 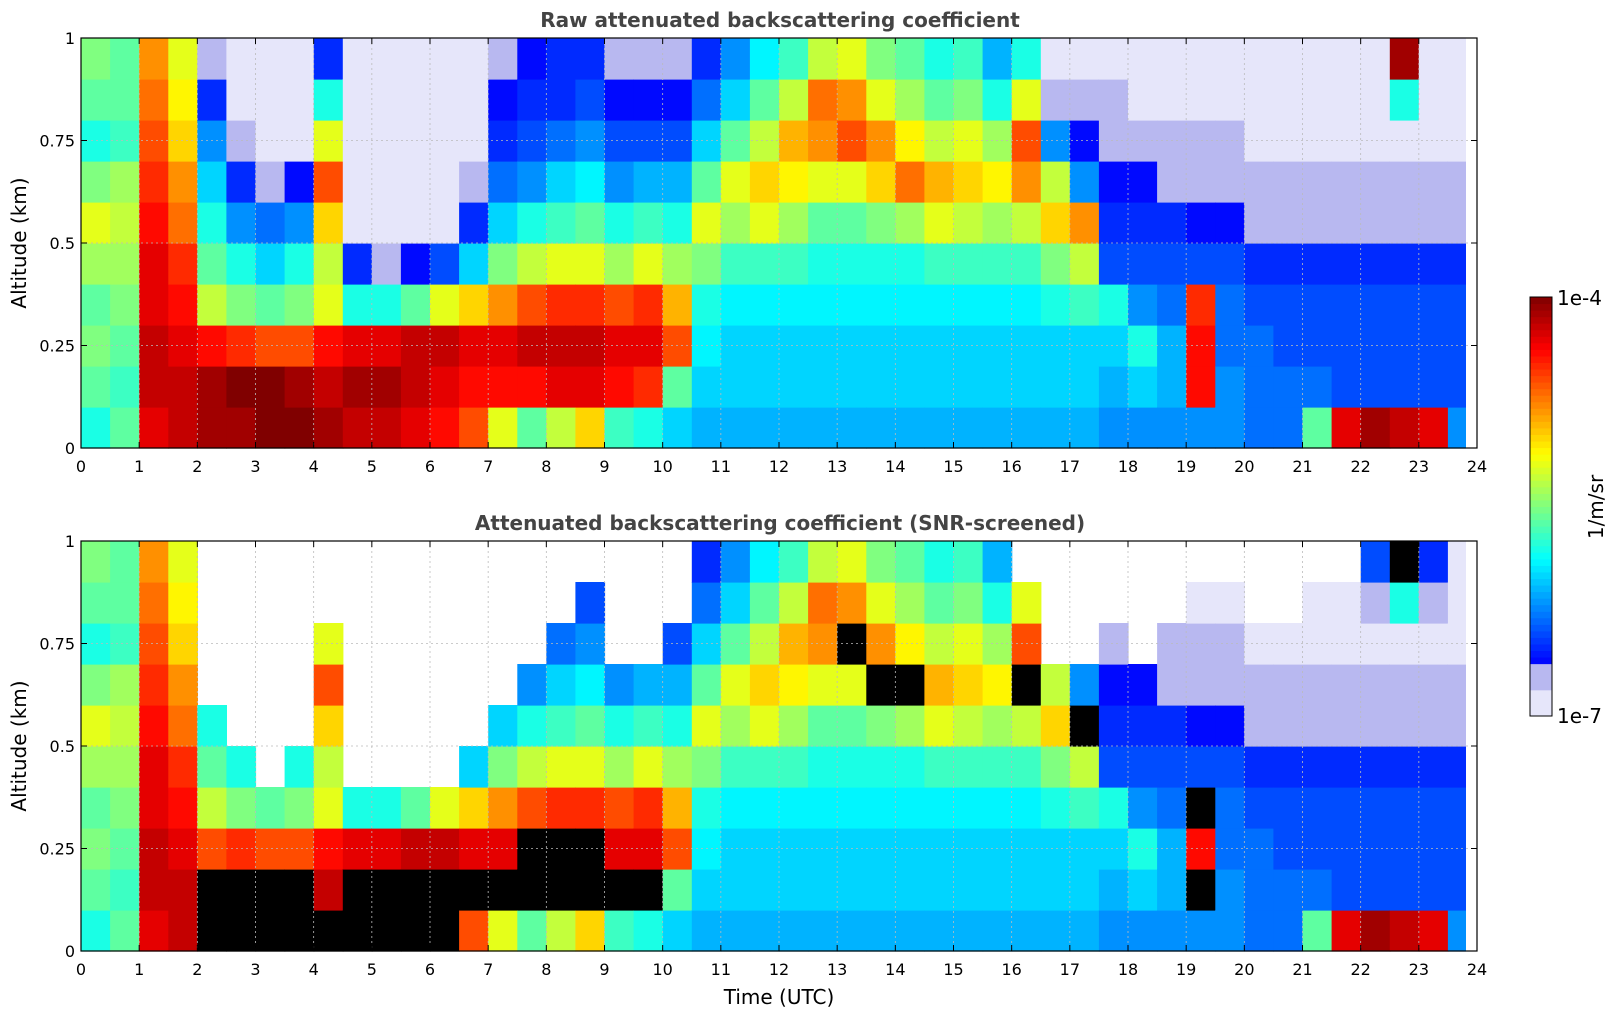 What do you see at coordinates (1244, 969) in the screenshot?
I see `x-tick-label: 20` at bounding box center [1244, 969].